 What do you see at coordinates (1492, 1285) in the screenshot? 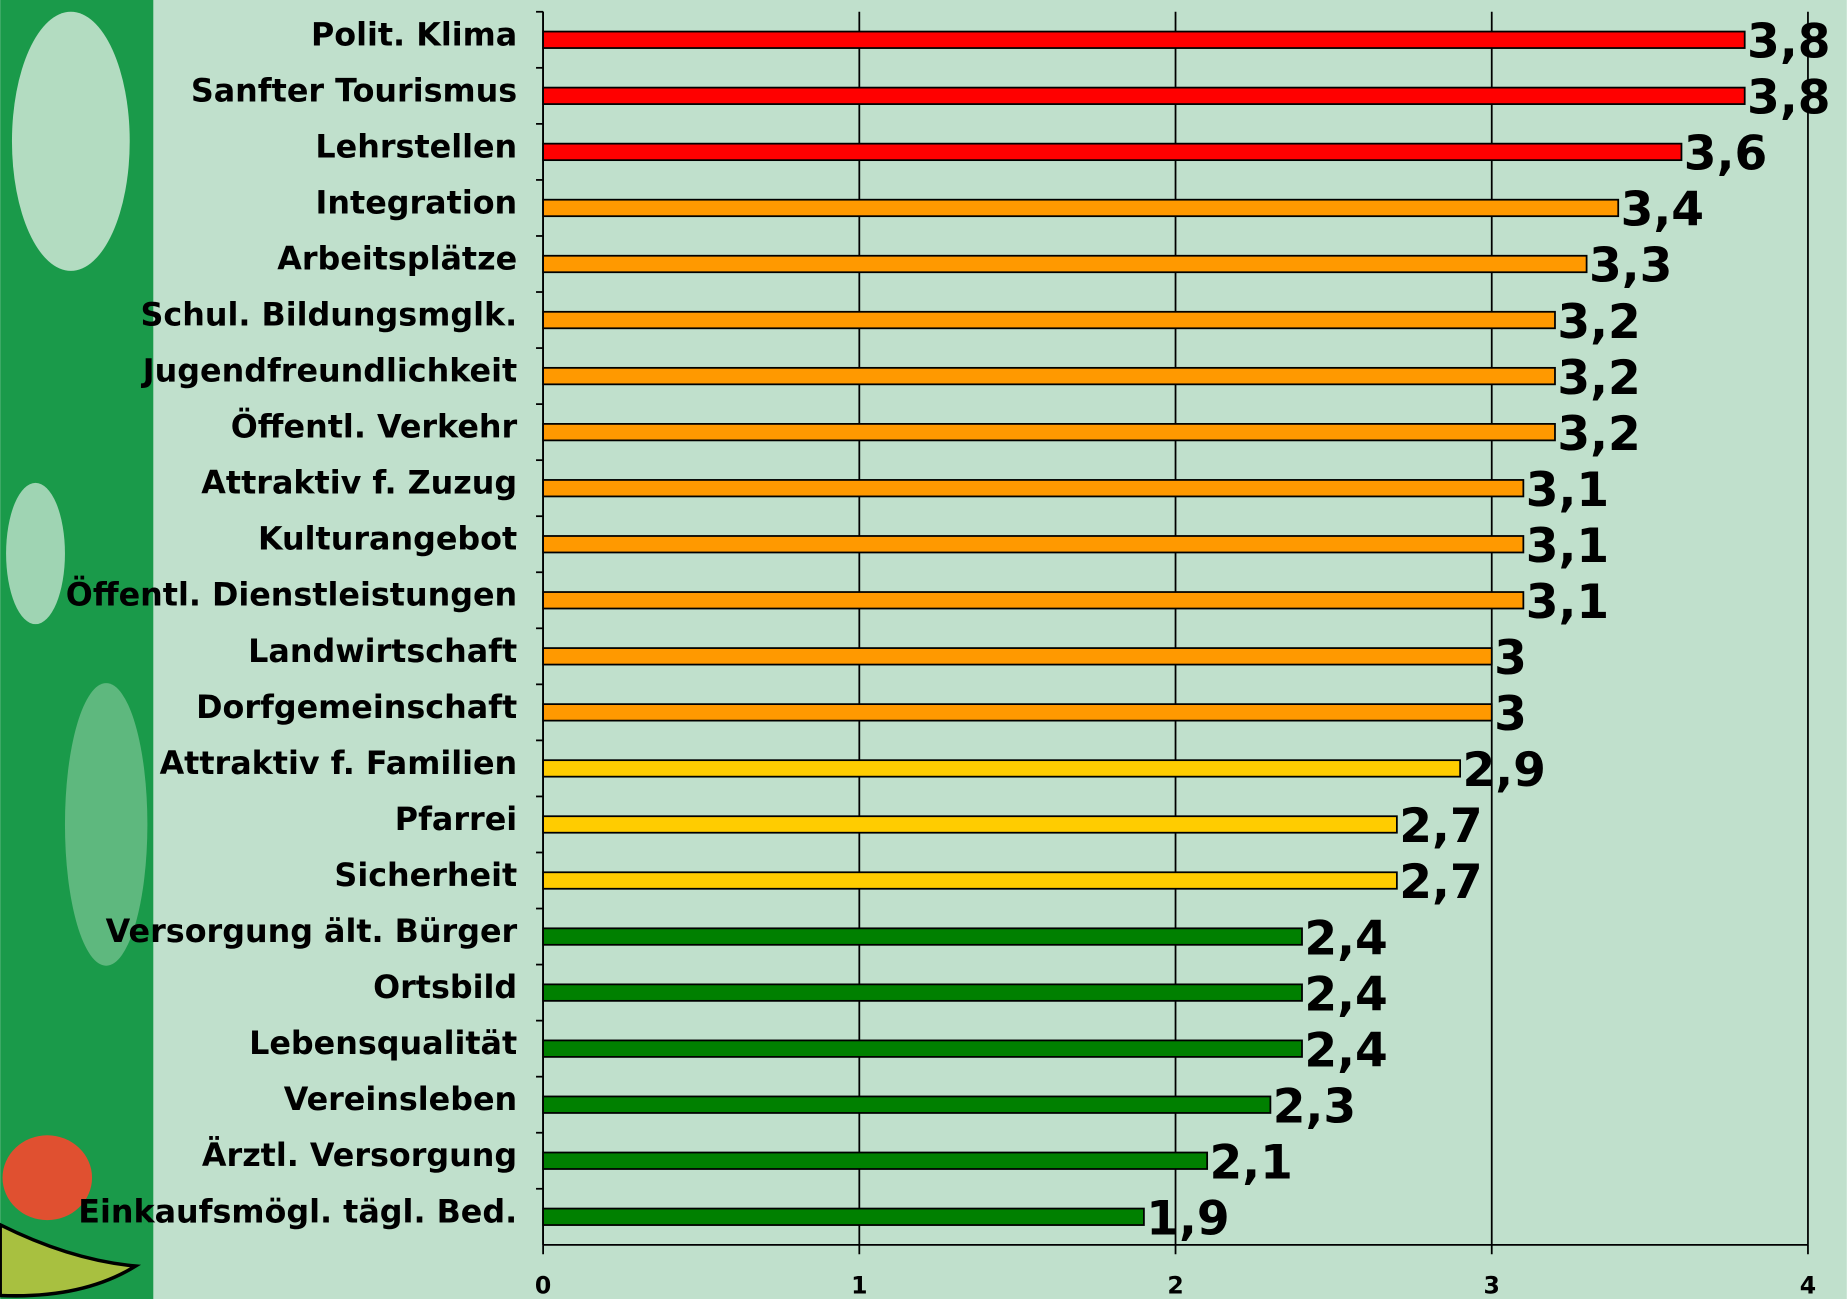
I see `x-tick-label: 3` at bounding box center [1492, 1285].